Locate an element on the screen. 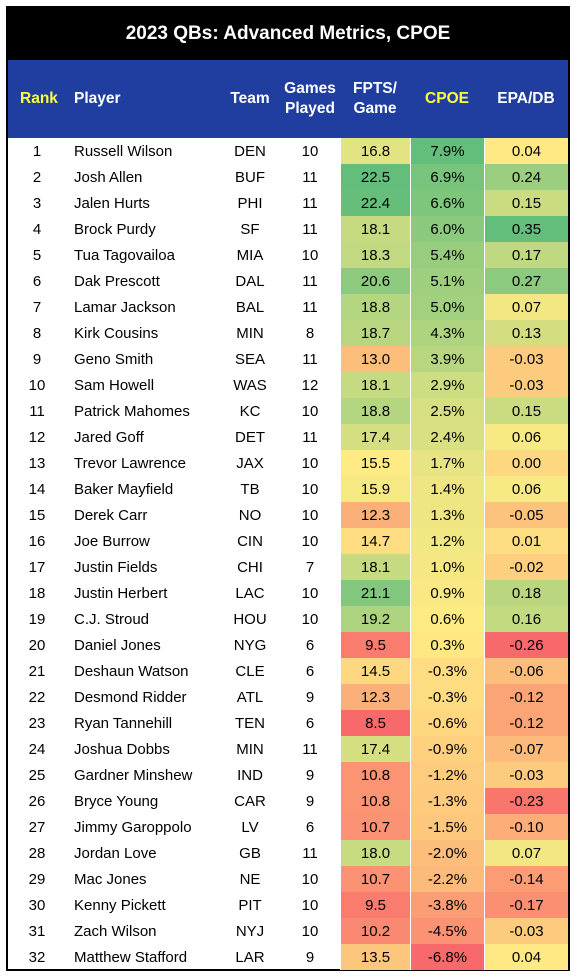  rank-cell: 4 is located at coordinates (37, 229).